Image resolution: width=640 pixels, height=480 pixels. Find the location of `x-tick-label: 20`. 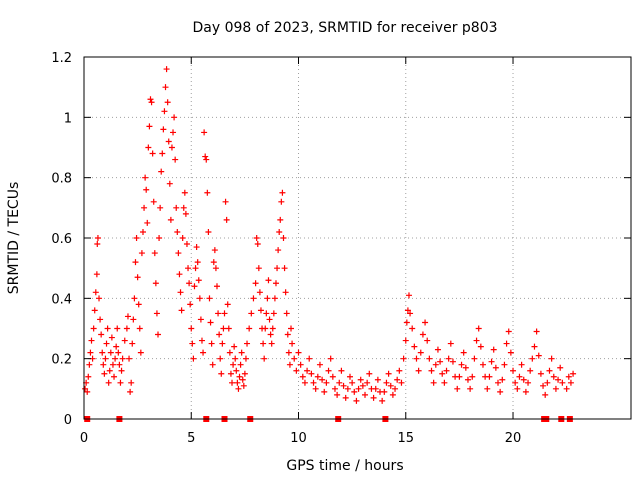

x-tick-label: 20 is located at coordinates (513, 438).